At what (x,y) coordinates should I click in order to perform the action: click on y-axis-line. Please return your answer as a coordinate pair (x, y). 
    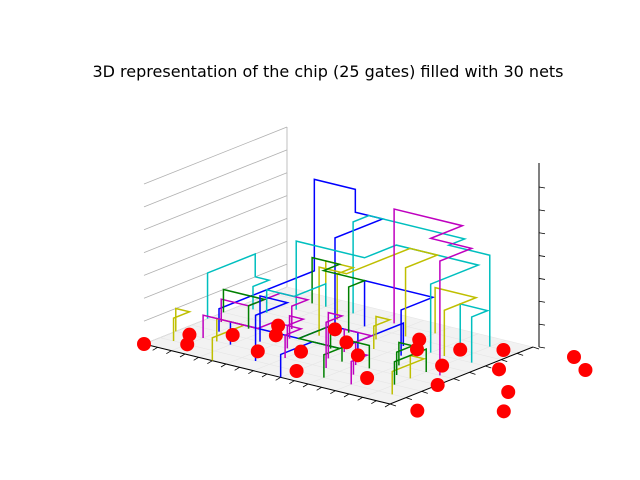
    Looking at the image, I should click on (461, 375).